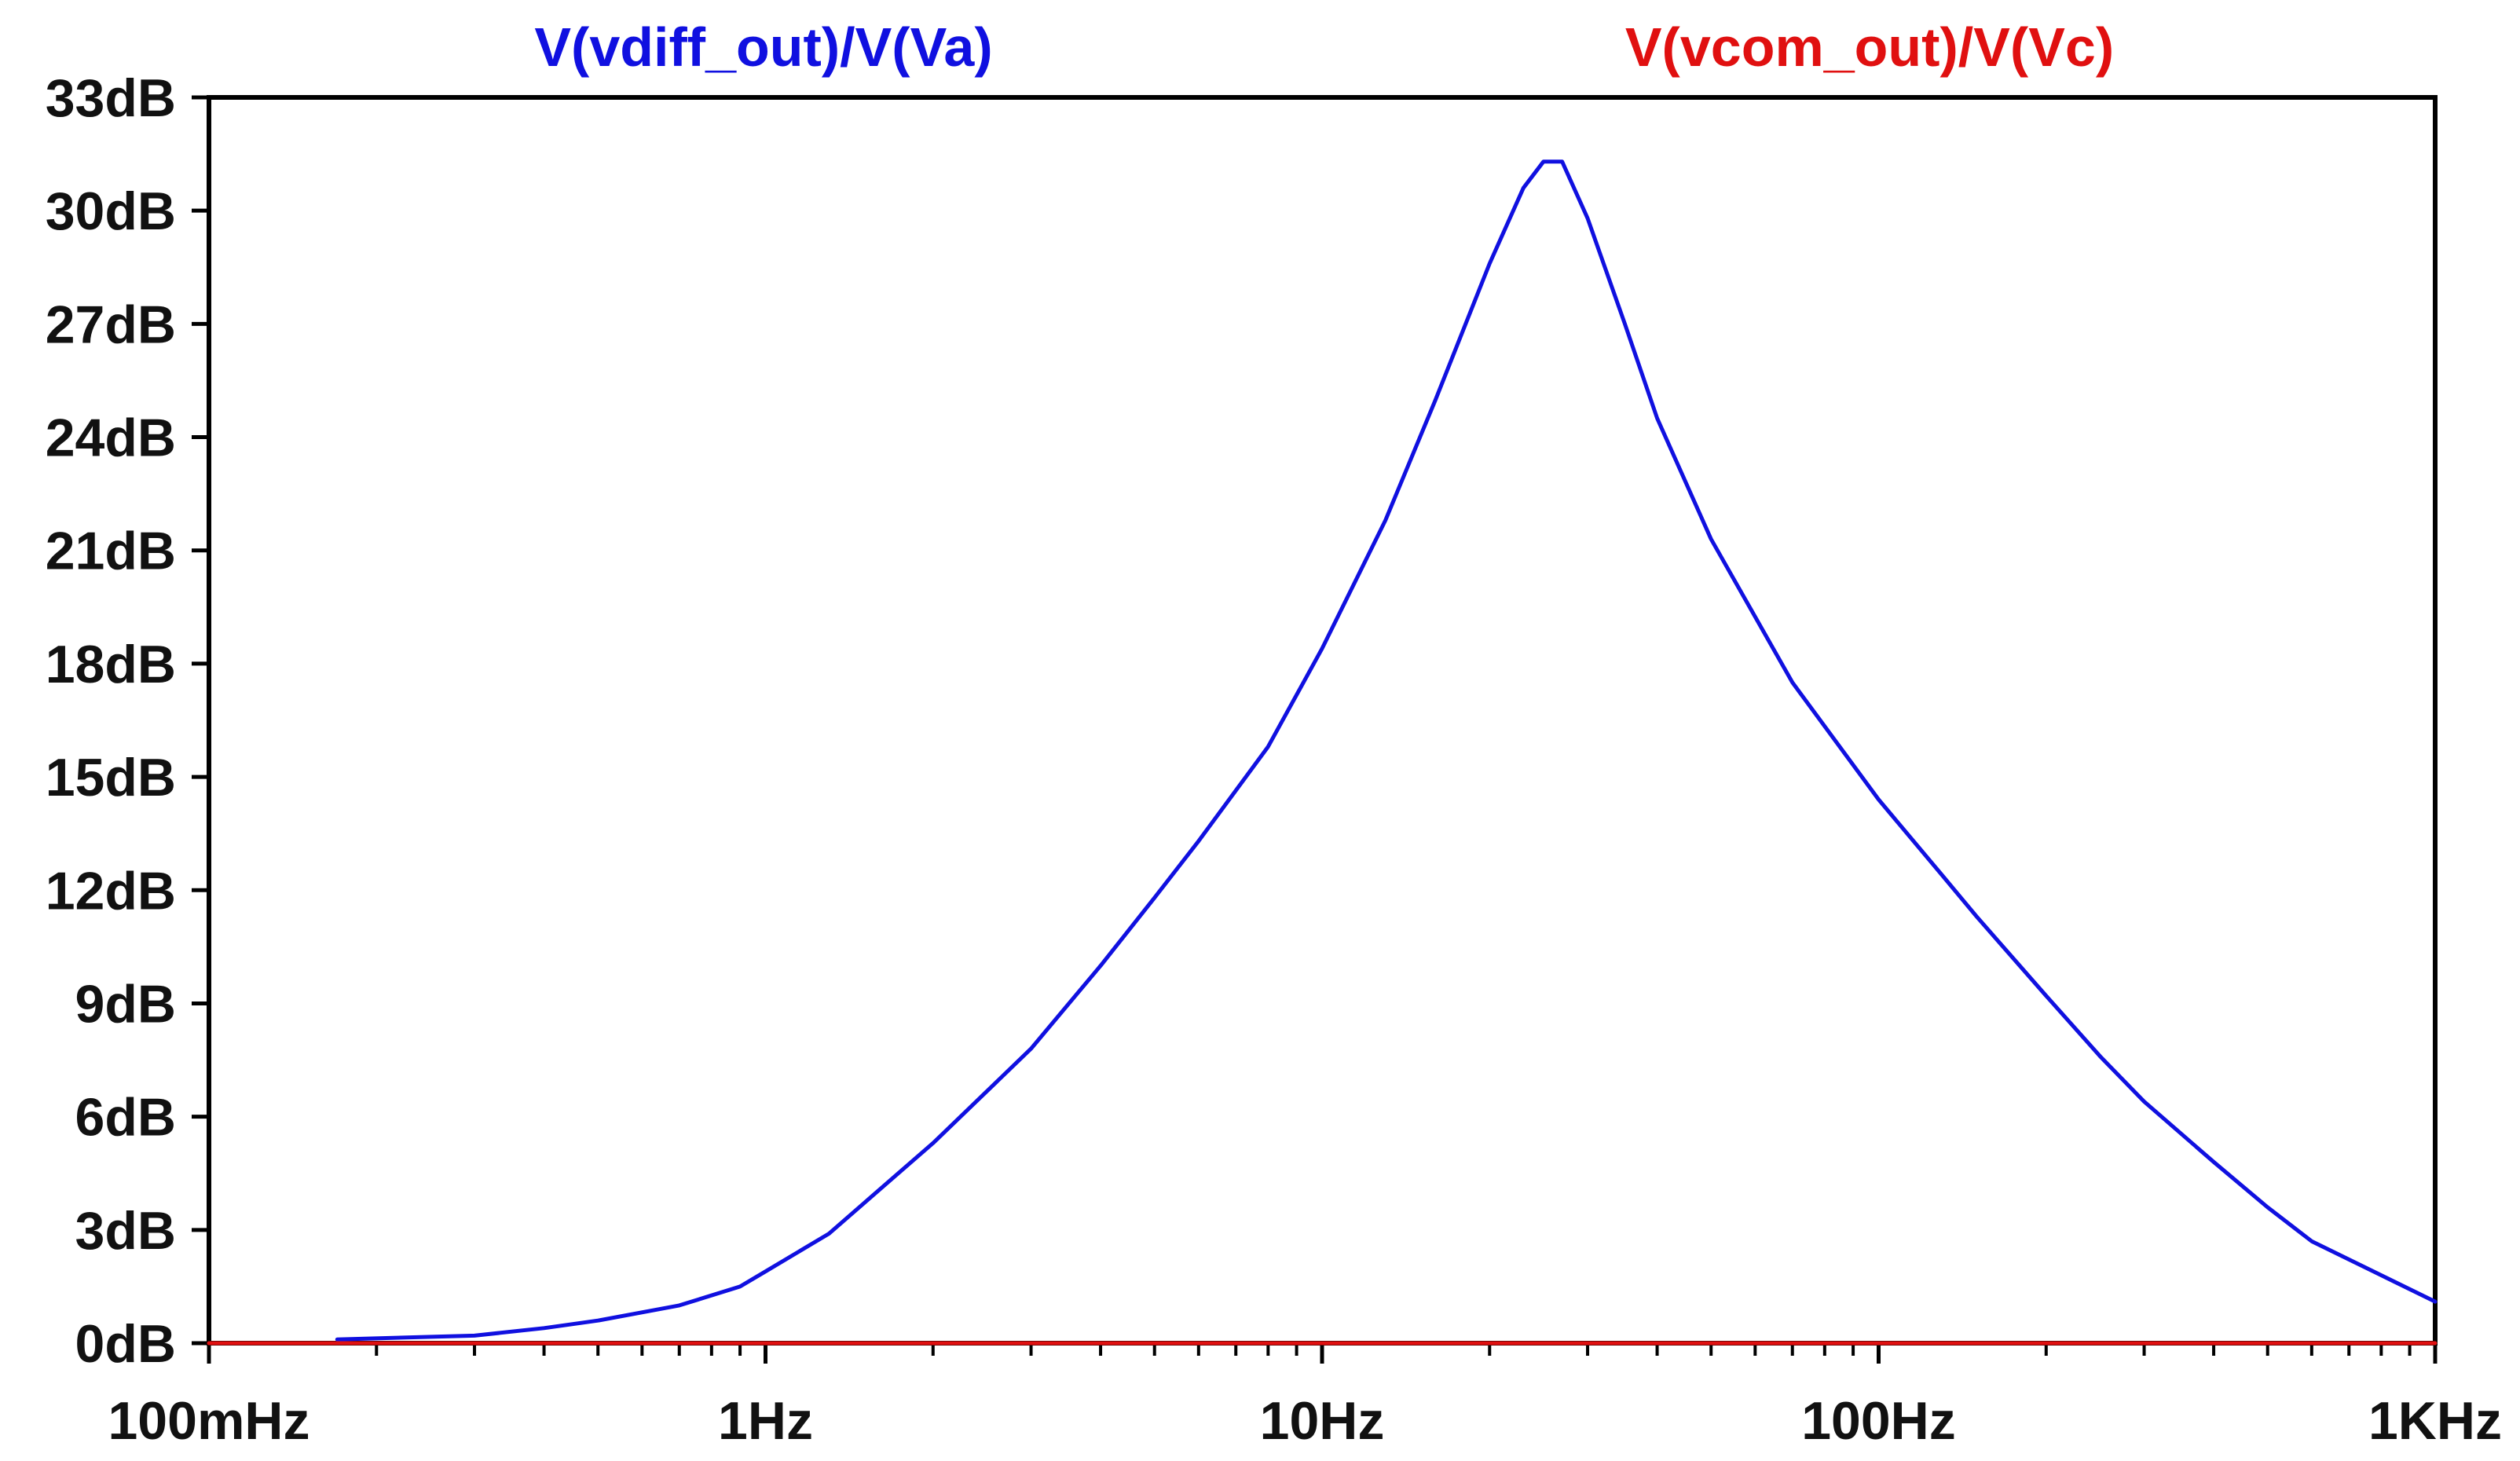  I want to click on x-tick-label: 1Hz, so click(765, 1421).